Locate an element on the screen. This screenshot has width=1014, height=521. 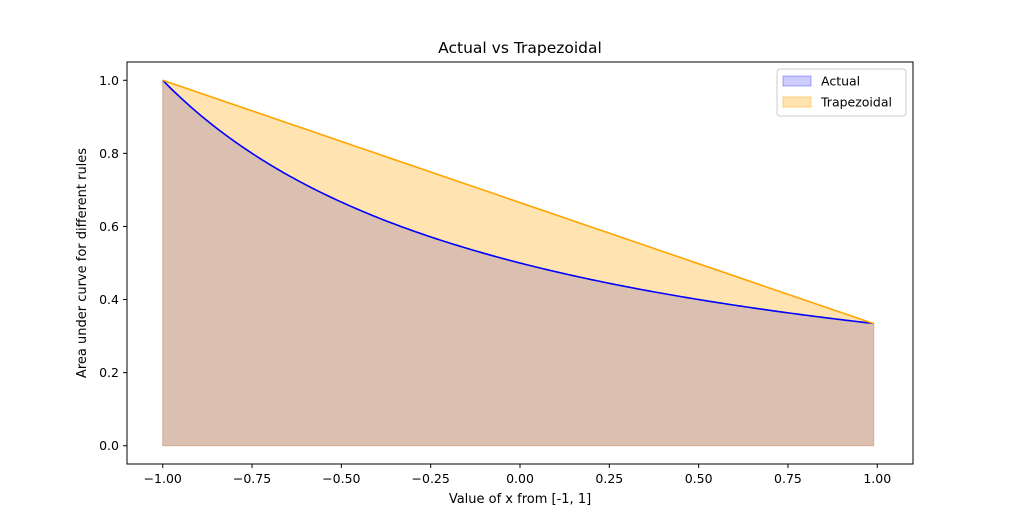
legend-label-actual: Actual is located at coordinates (840, 81).